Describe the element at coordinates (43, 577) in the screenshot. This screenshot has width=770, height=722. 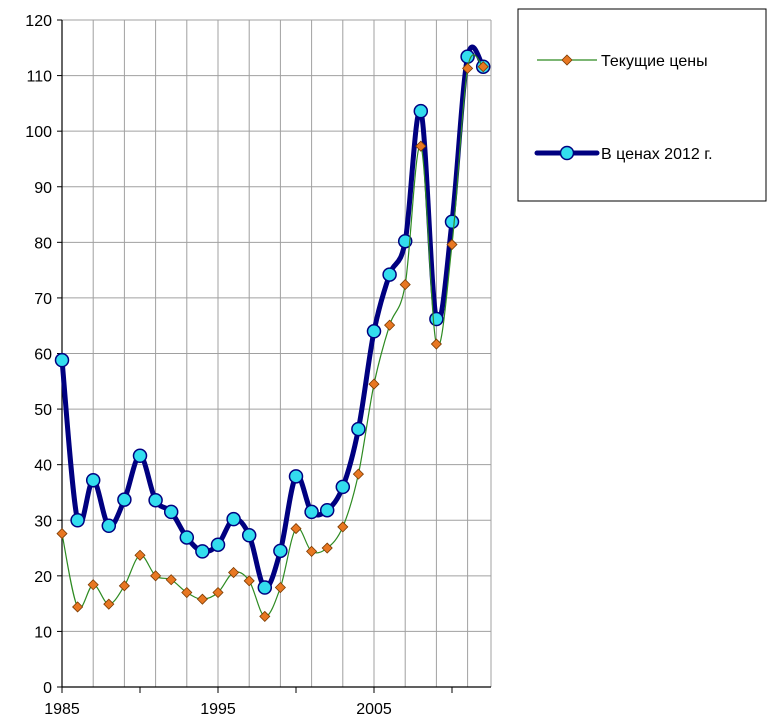
I see `y-tick-label: 20` at that location.